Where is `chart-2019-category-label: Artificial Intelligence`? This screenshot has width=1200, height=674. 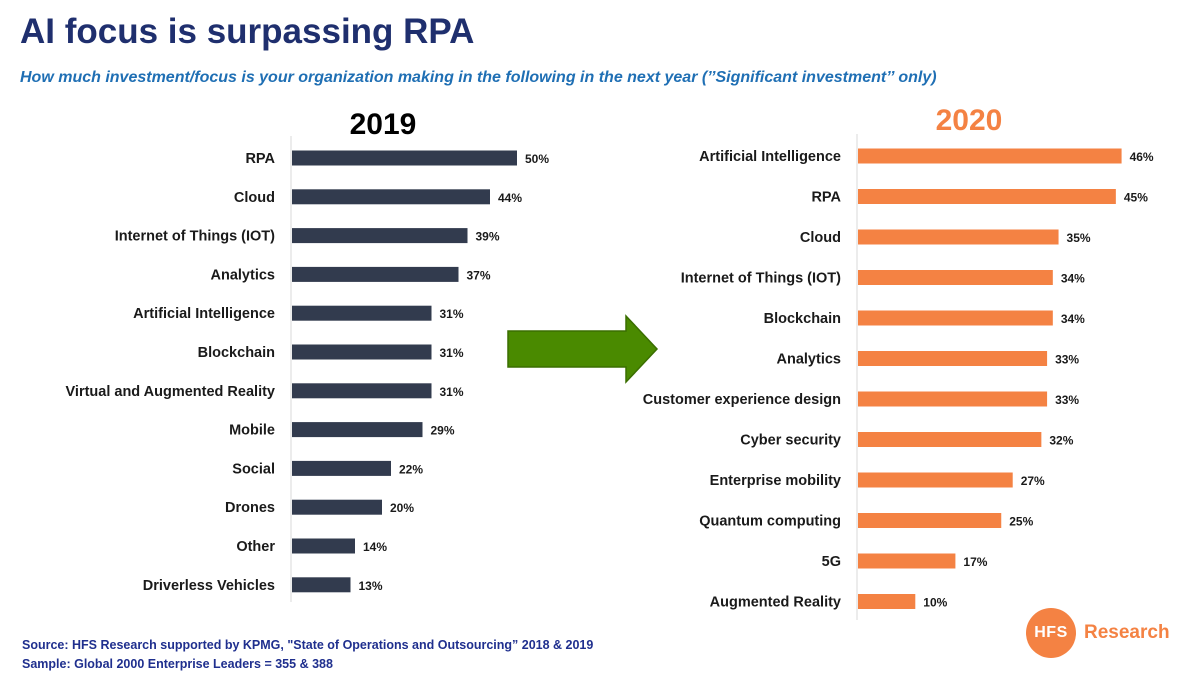 chart-2019-category-label: Artificial Intelligence is located at coordinates (204, 314).